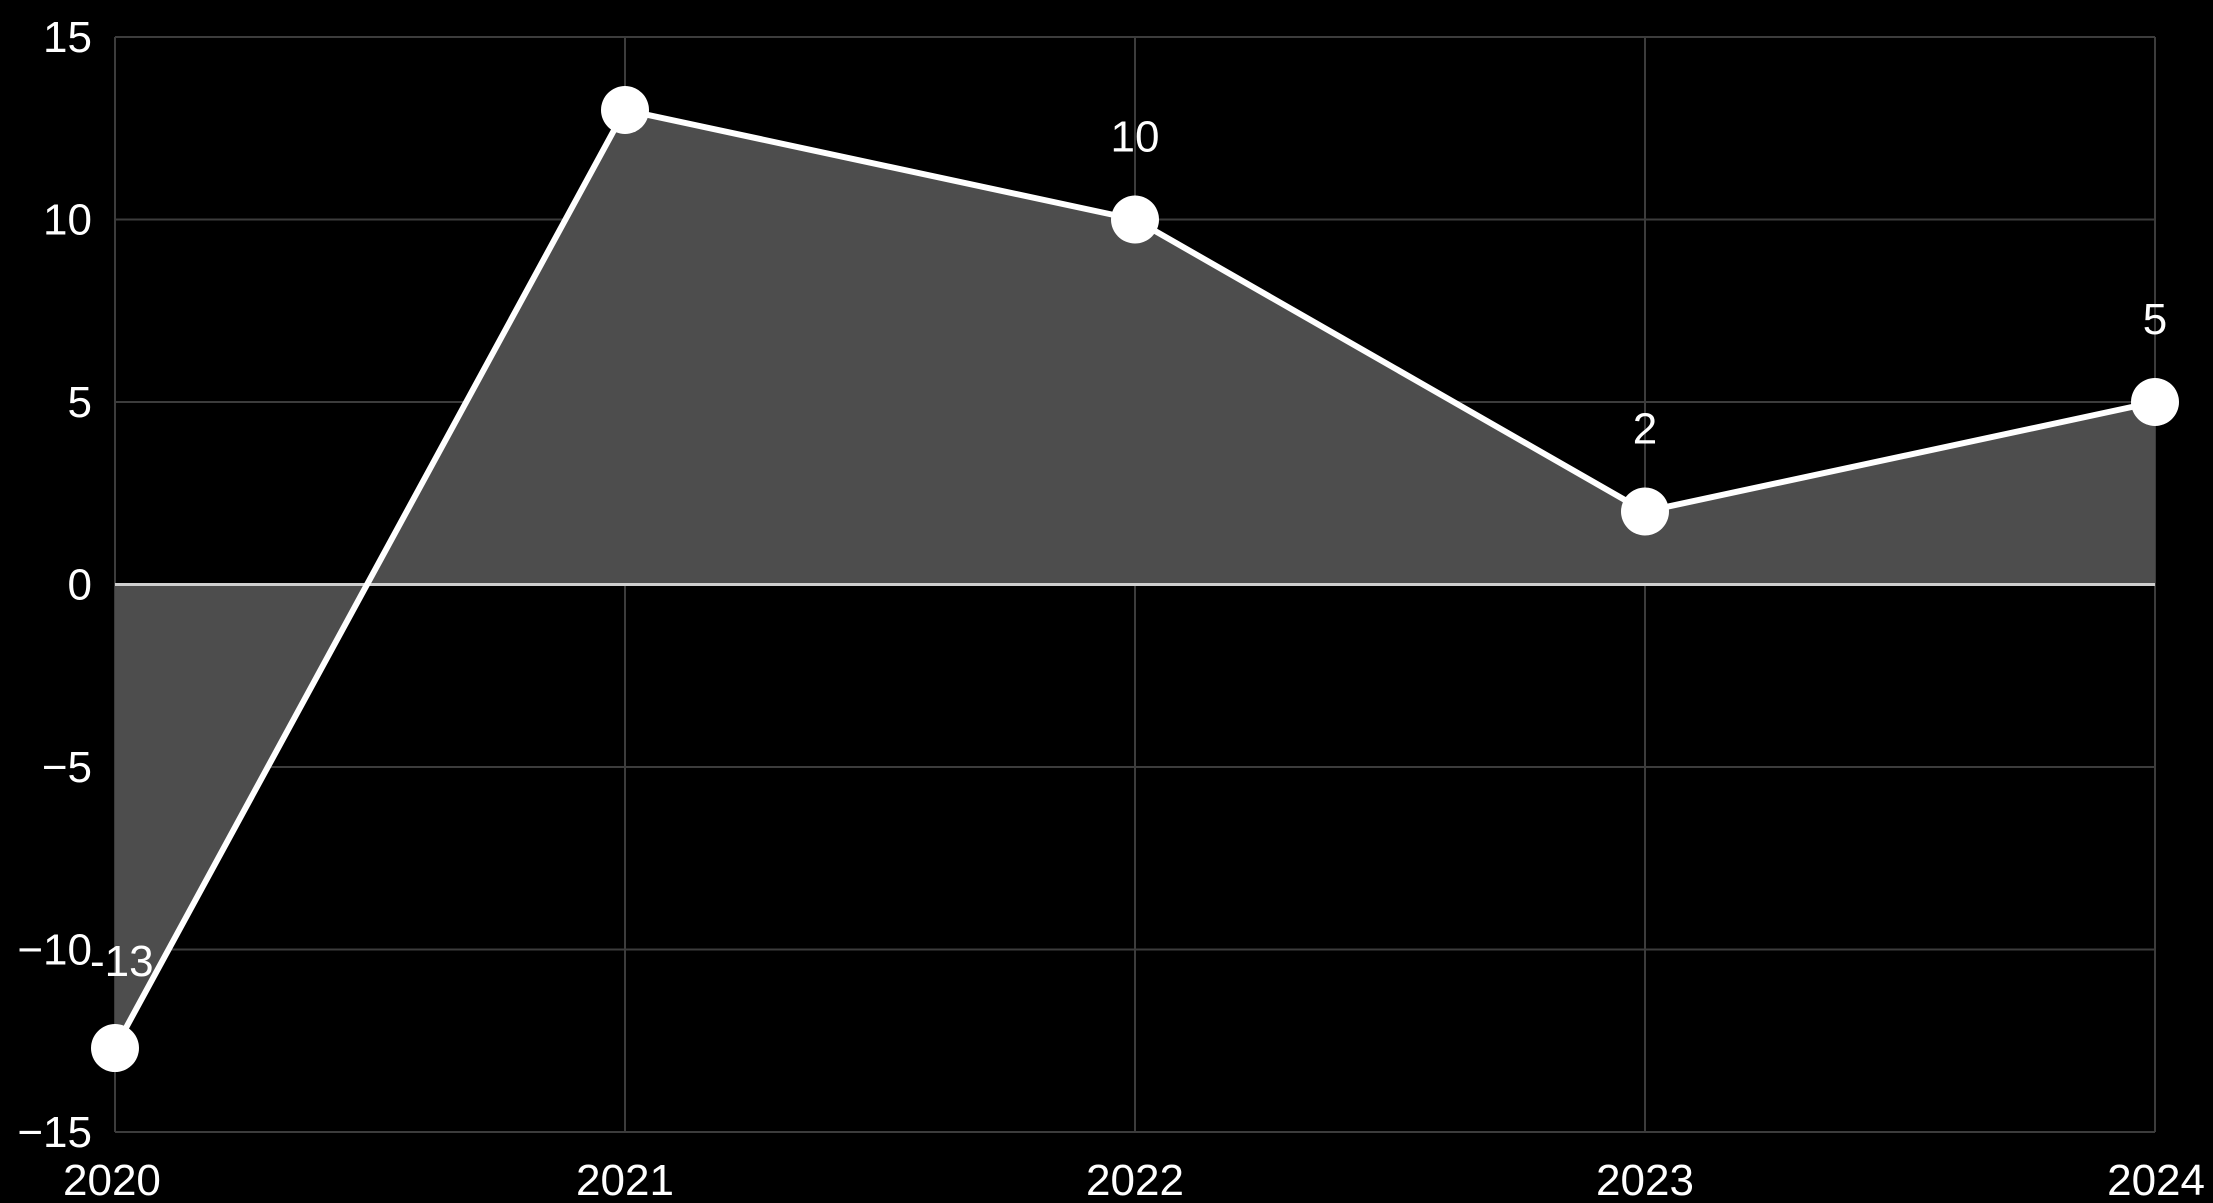 The width and height of the screenshot is (2213, 1203). Describe the element at coordinates (625, 1179) in the screenshot. I see `x-tick-label: 2021` at that location.